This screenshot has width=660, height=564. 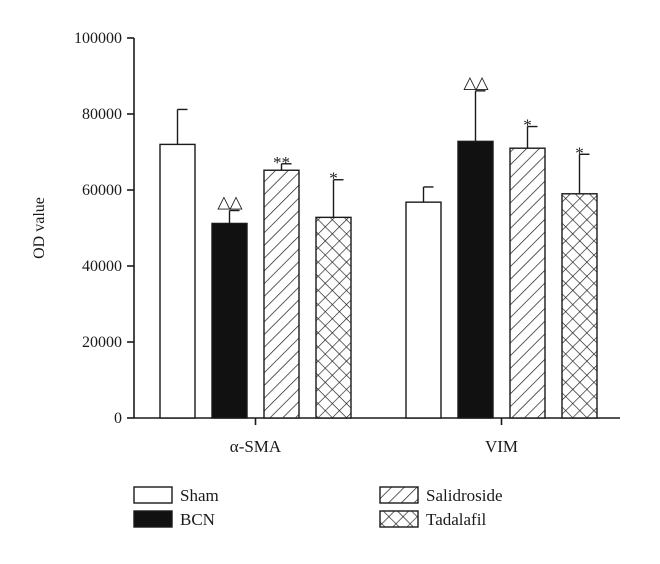 What do you see at coordinates (39, 228) in the screenshot?
I see `y-axis-title: OD value` at bounding box center [39, 228].